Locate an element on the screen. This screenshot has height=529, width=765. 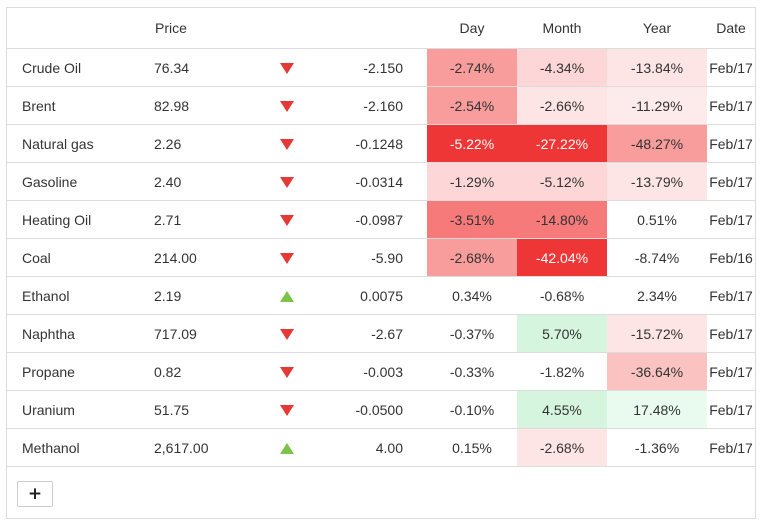
header-day: Day is located at coordinates (472, 28).